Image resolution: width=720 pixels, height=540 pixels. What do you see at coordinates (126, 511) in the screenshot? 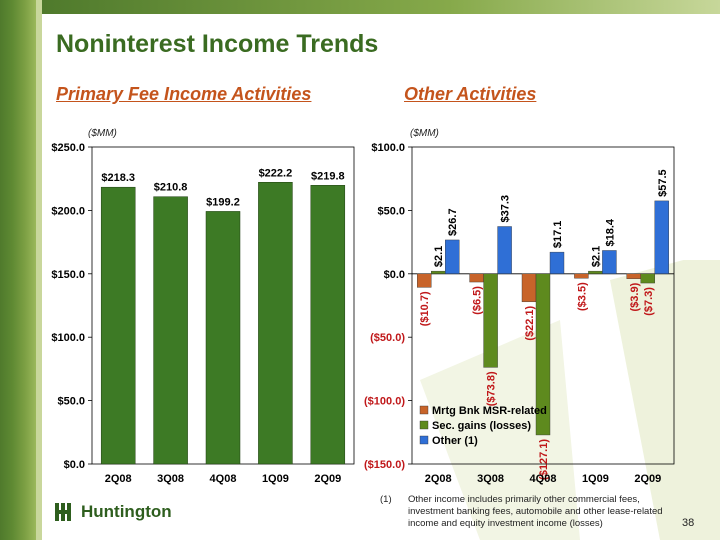
I see `logo-text: Huntington` at bounding box center [126, 511].